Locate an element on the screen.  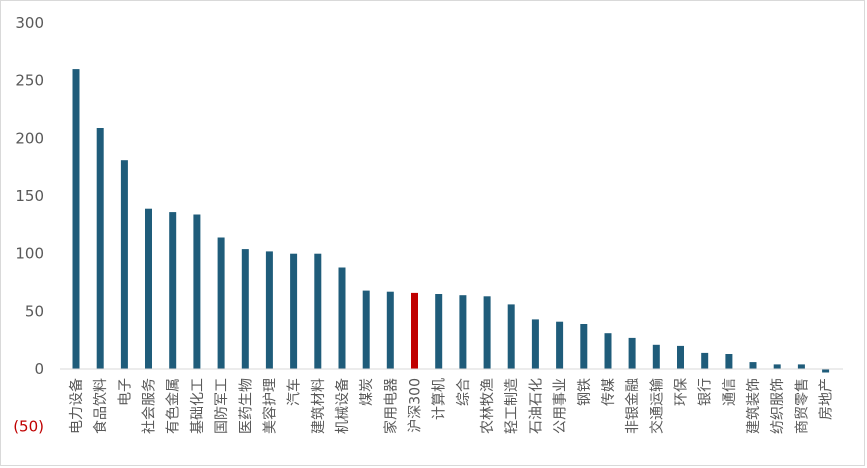
x-tick-label: 基础化工 is located at coordinates (197, 406).